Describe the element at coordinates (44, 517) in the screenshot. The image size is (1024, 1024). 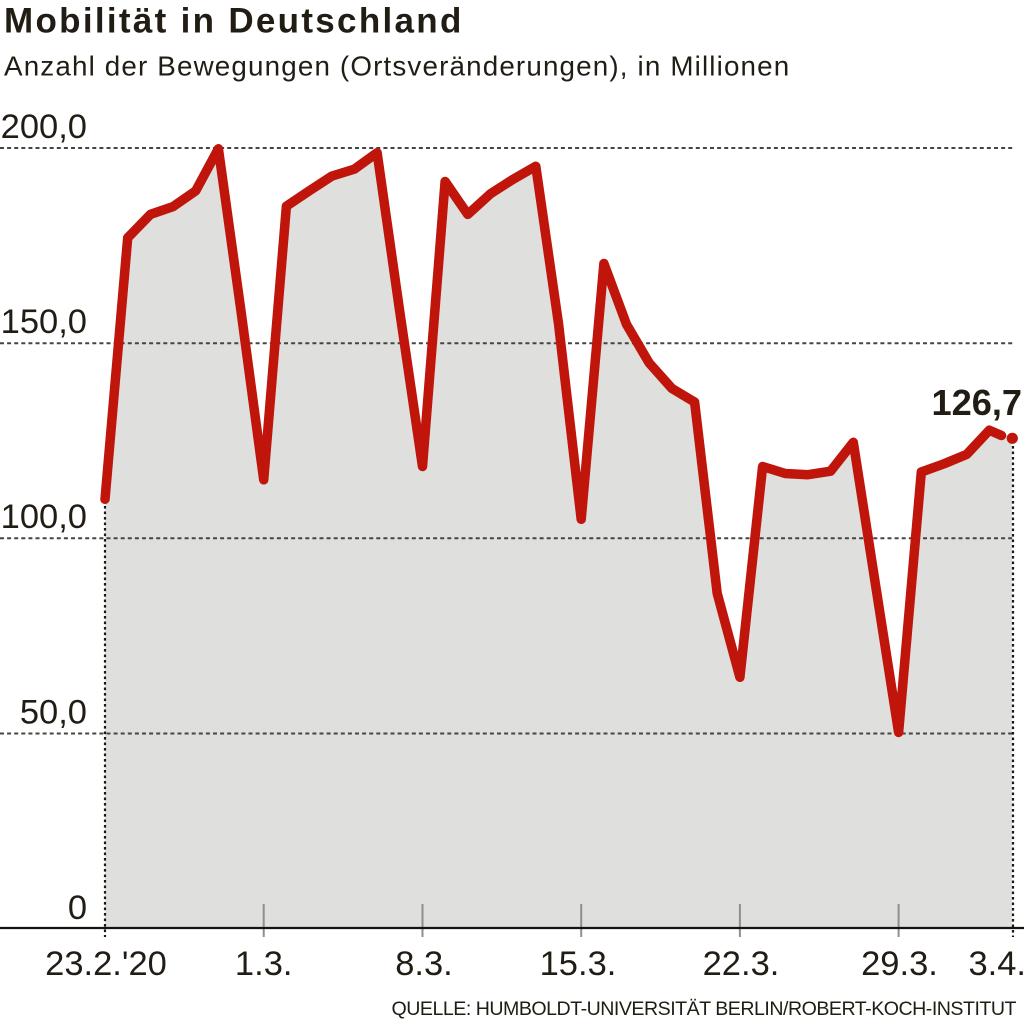
I see `svg-text: 100,0` at that location.